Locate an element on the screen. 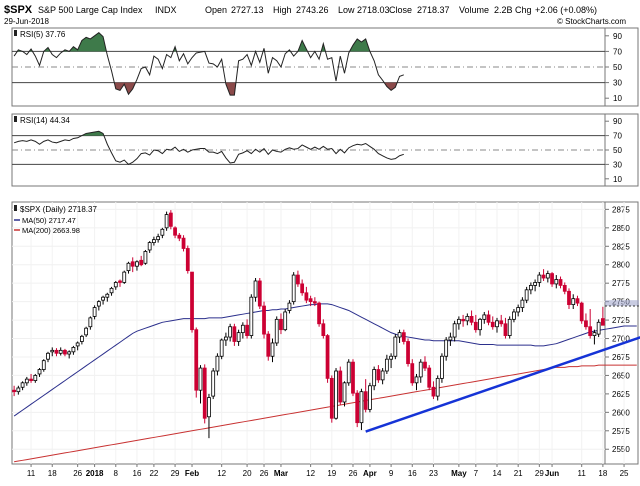  ma200-legend-text: MA(200) 2663.98 is located at coordinates (51, 230).